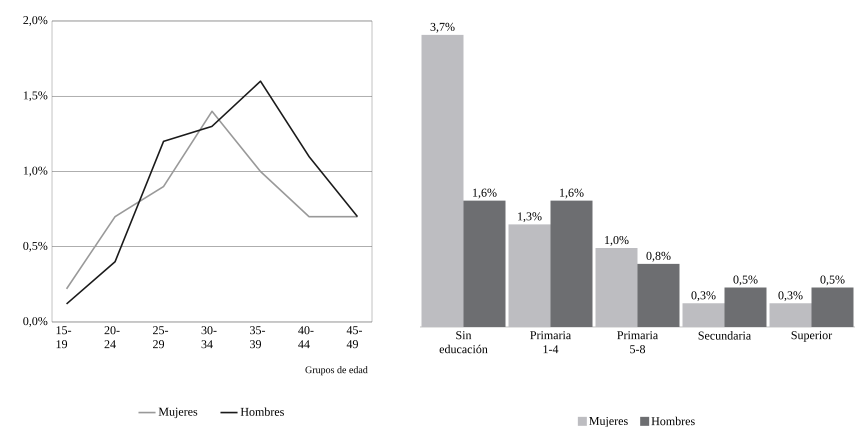 This screenshot has height=427, width=859. Describe the element at coordinates (35, 322) in the screenshot. I see `y-tick-label: 0,0%` at that location.